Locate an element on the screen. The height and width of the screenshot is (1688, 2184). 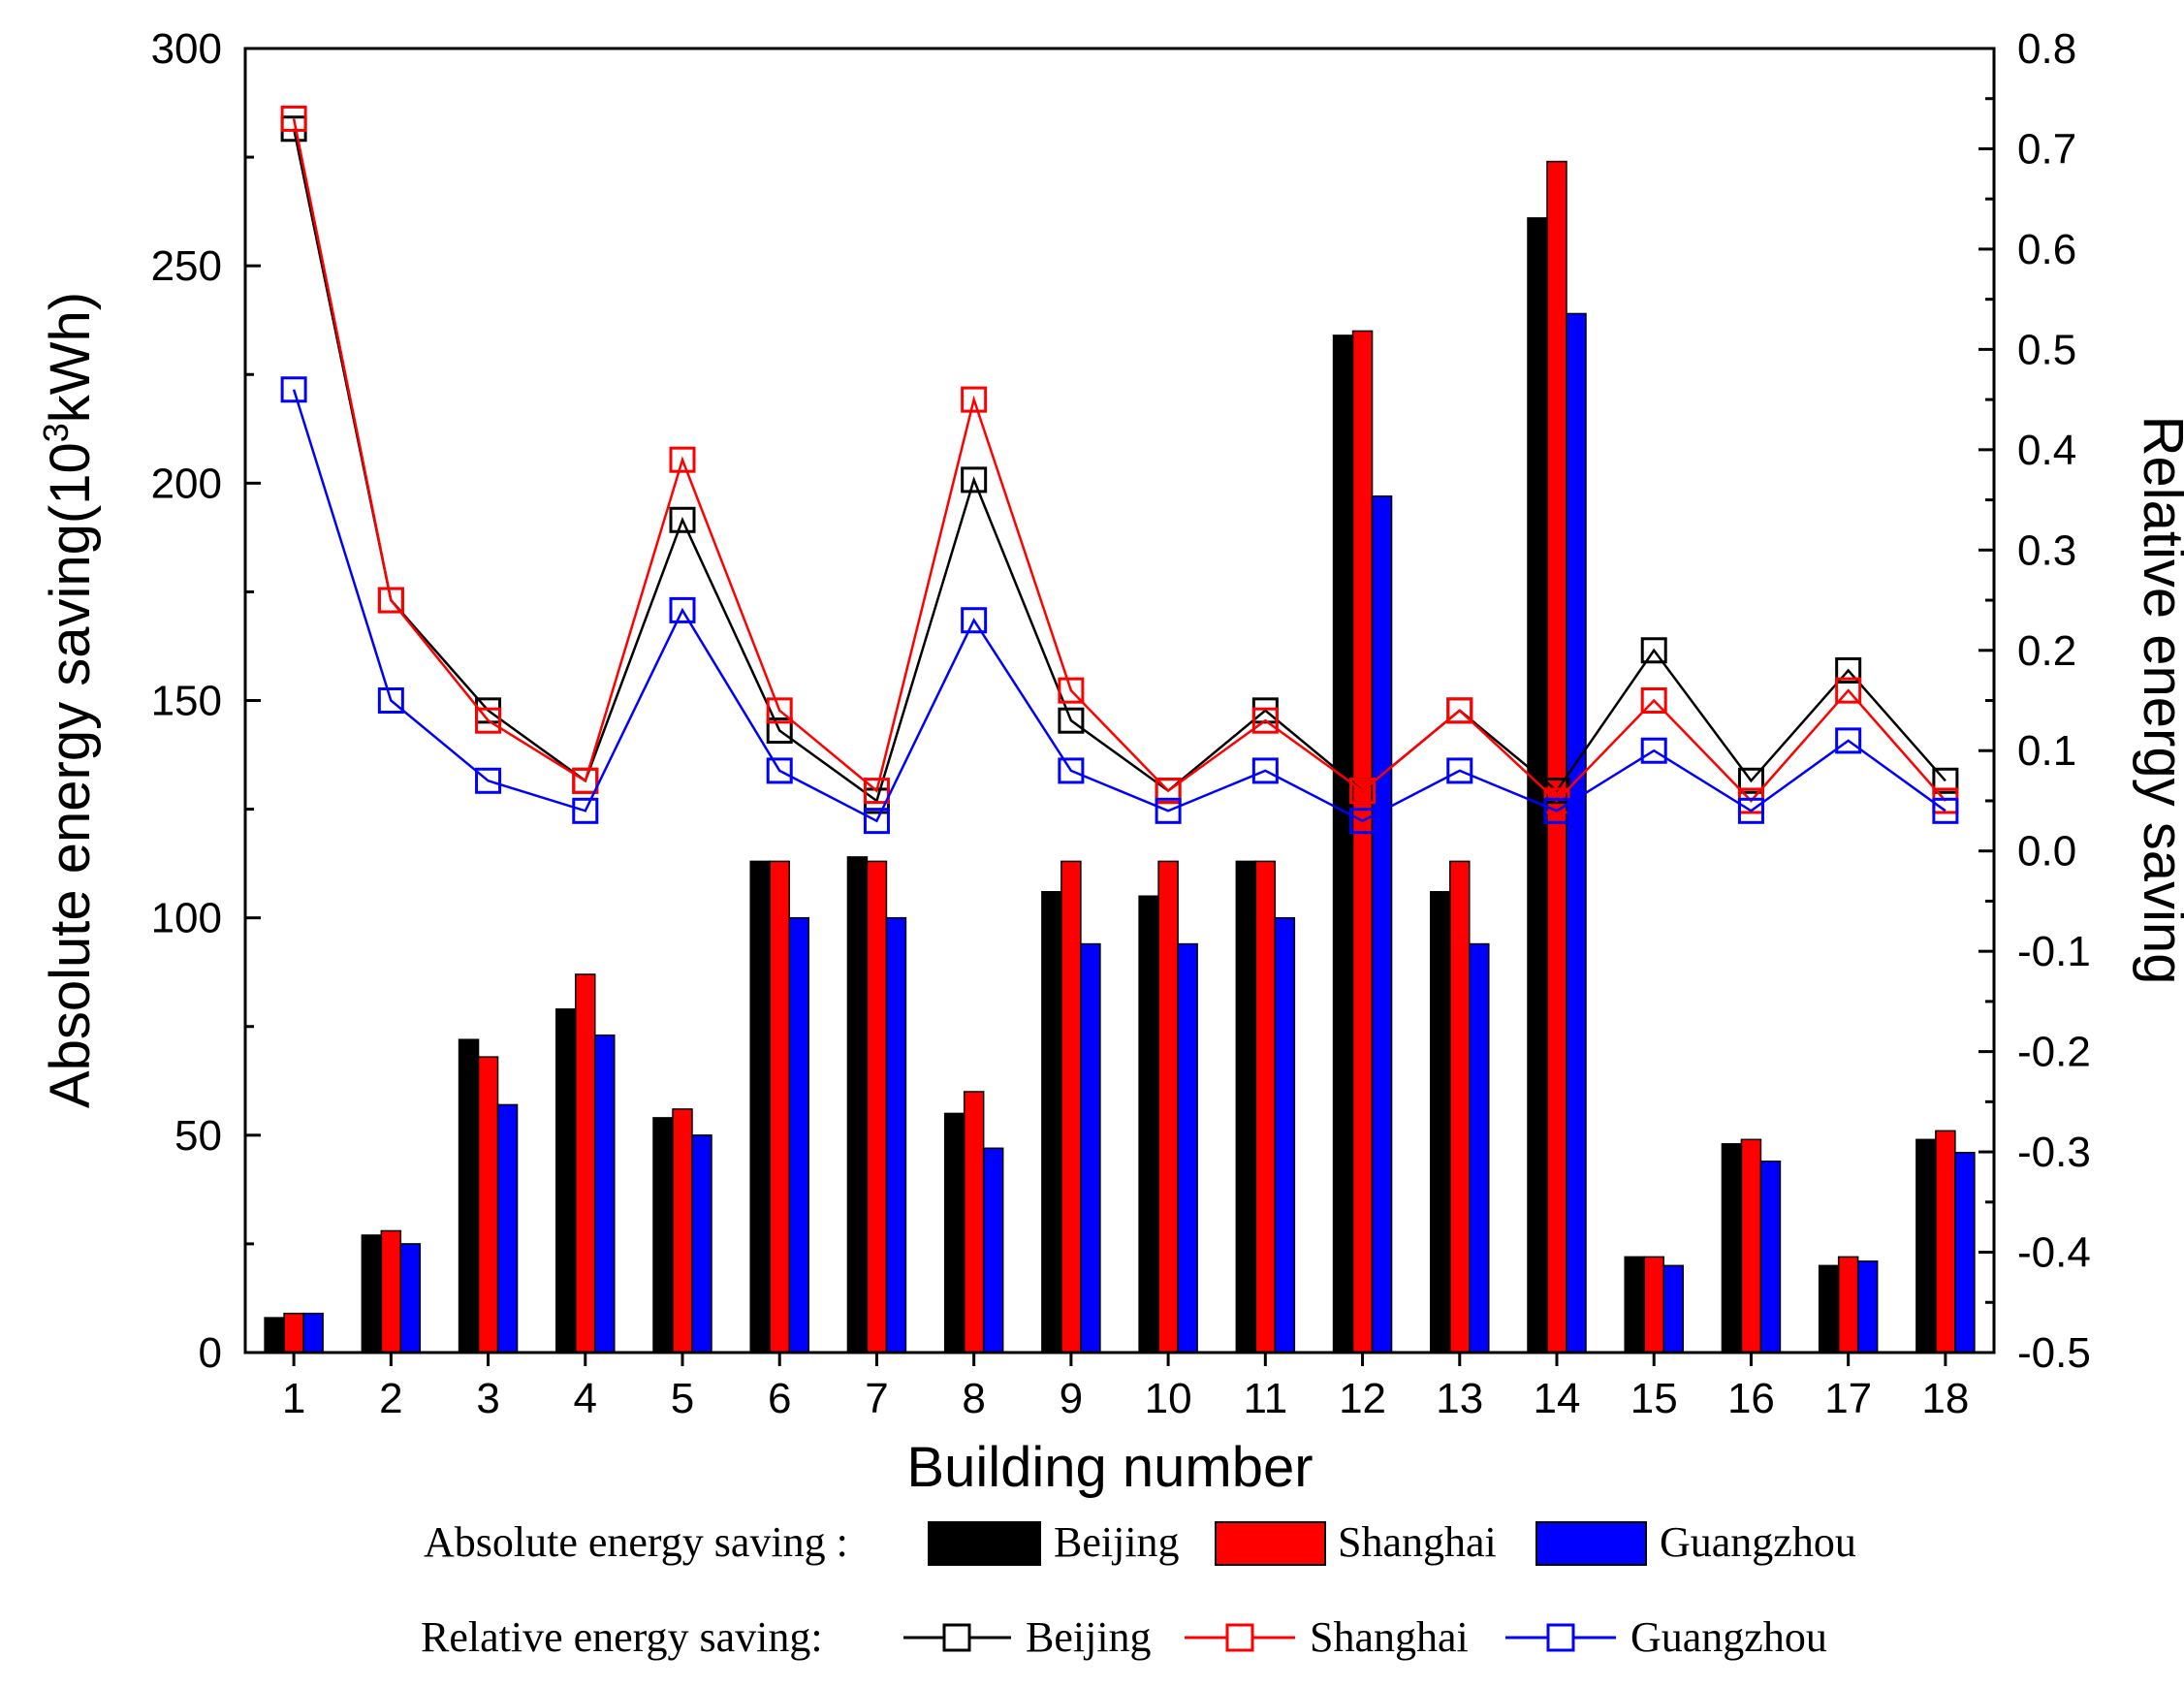
x-tick-label: 3 is located at coordinates (488, 1398).